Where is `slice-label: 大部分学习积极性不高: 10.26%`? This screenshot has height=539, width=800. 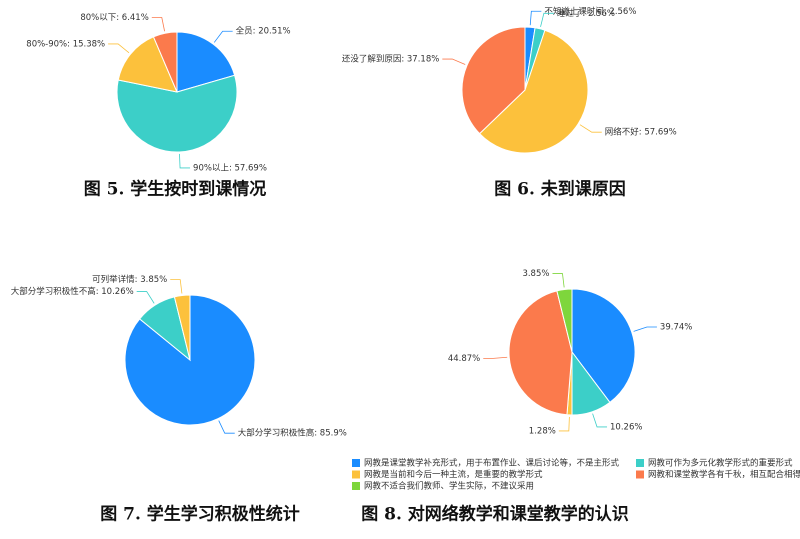
slice-label: 大部分学习积极性不高: 10.26% is located at coordinates (72, 291).